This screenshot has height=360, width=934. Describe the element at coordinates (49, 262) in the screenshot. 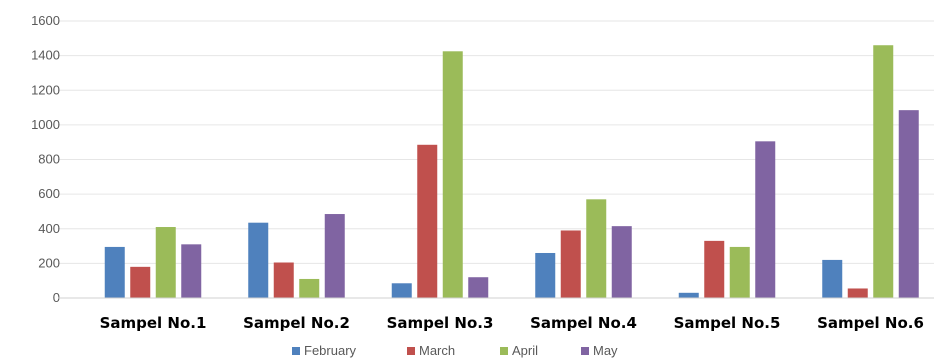

I see `y-tick-label: 200` at that location.